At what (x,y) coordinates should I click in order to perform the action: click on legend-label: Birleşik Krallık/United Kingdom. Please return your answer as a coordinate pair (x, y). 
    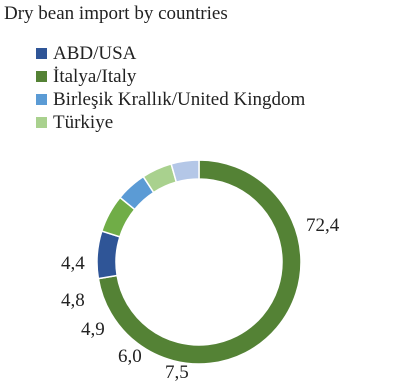
    Looking at the image, I should click on (179, 99).